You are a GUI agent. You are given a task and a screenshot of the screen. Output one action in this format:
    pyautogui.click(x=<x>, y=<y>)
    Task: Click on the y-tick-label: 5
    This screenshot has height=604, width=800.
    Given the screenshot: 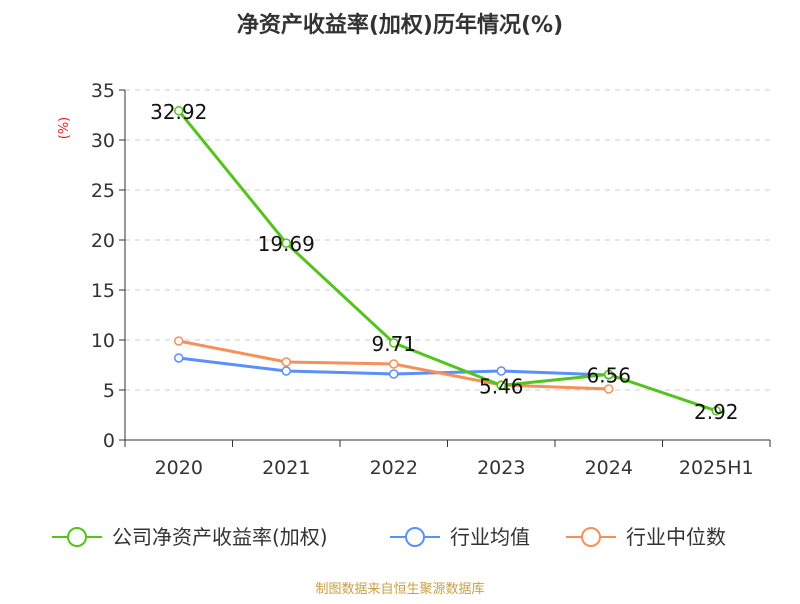 What is the action you would take?
    pyautogui.click(x=109, y=391)
    